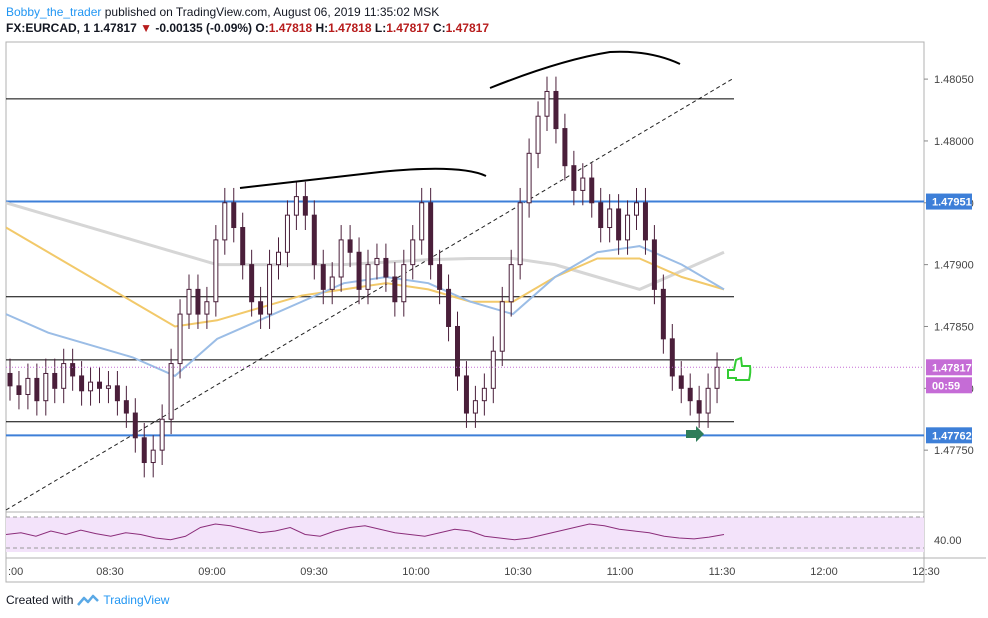 Image resolution: width=988 pixels, height=618 pixels. Describe the element at coordinates (954, 327) in the screenshot. I see `y-tick-label: 1.47850` at that location.